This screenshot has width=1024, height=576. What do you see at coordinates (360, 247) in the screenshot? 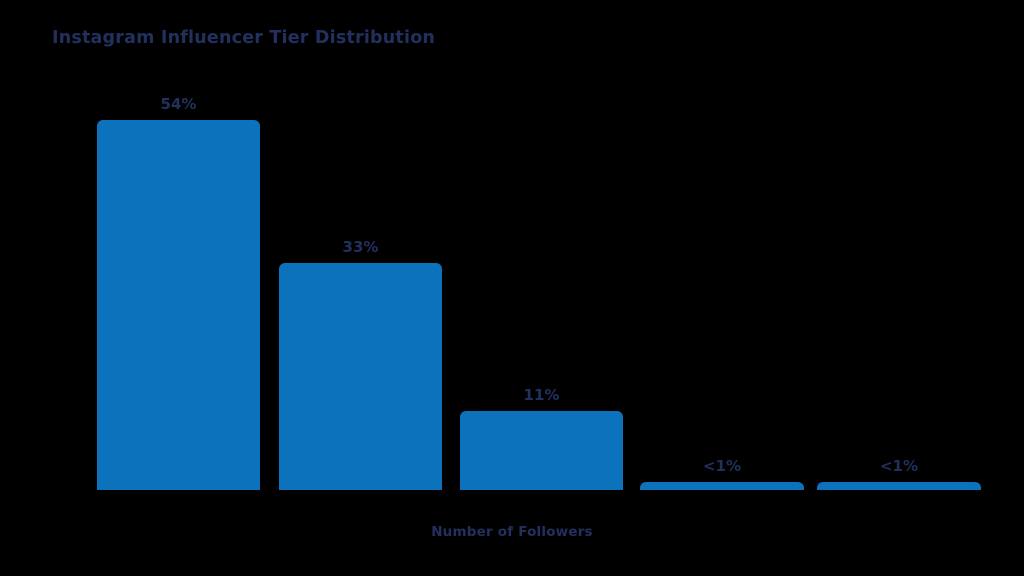
I see `bar-value-label: 33%` at bounding box center [360, 247].